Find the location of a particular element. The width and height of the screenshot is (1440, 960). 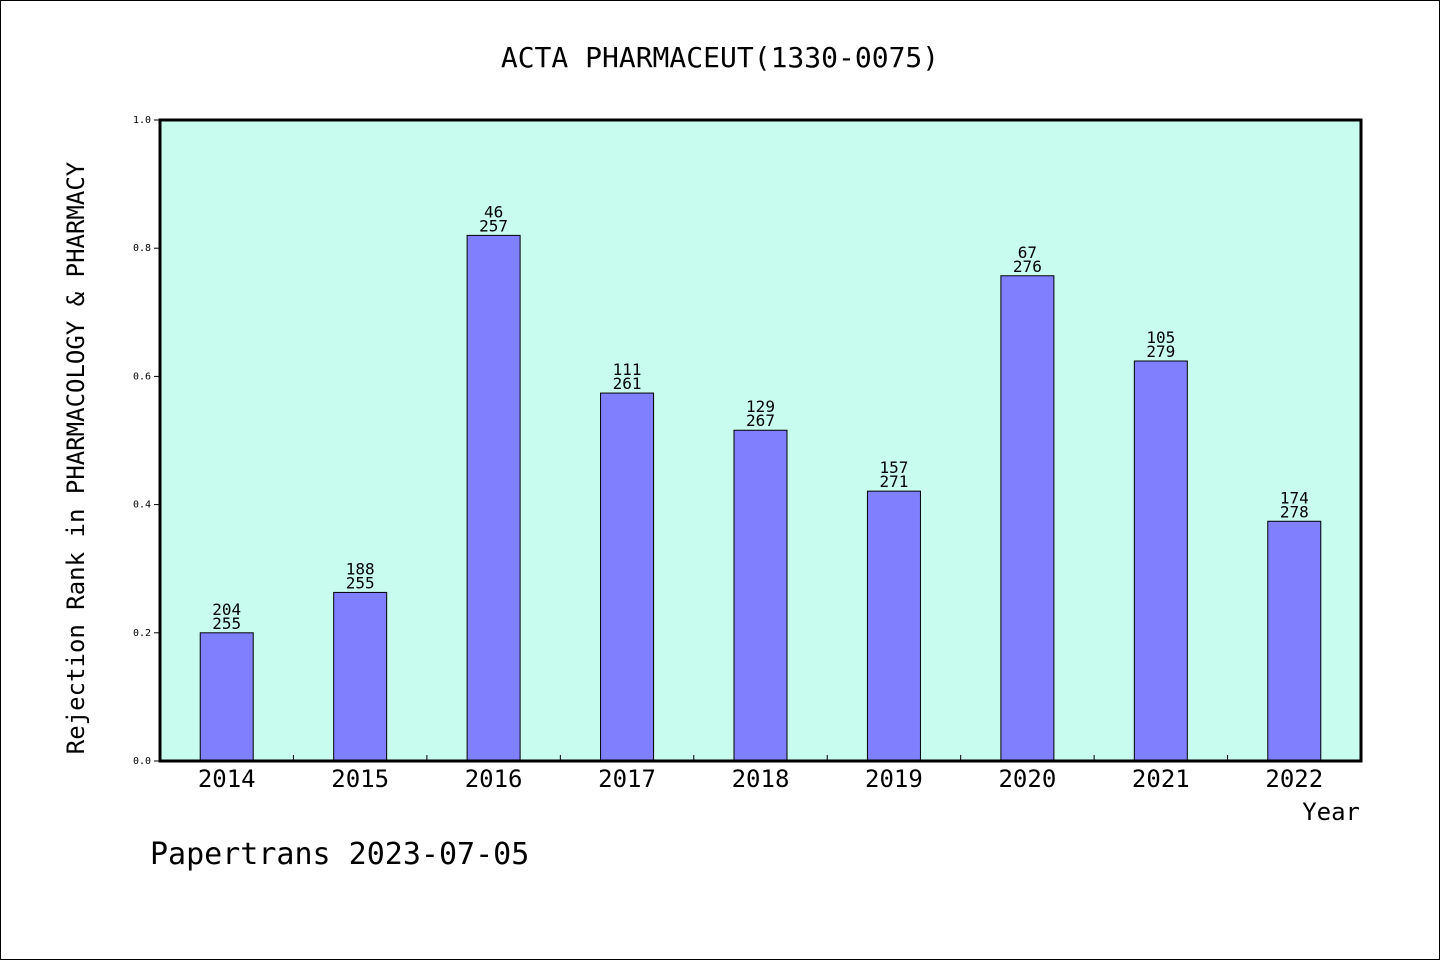

bar-2015 is located at coordinates (360, 676).